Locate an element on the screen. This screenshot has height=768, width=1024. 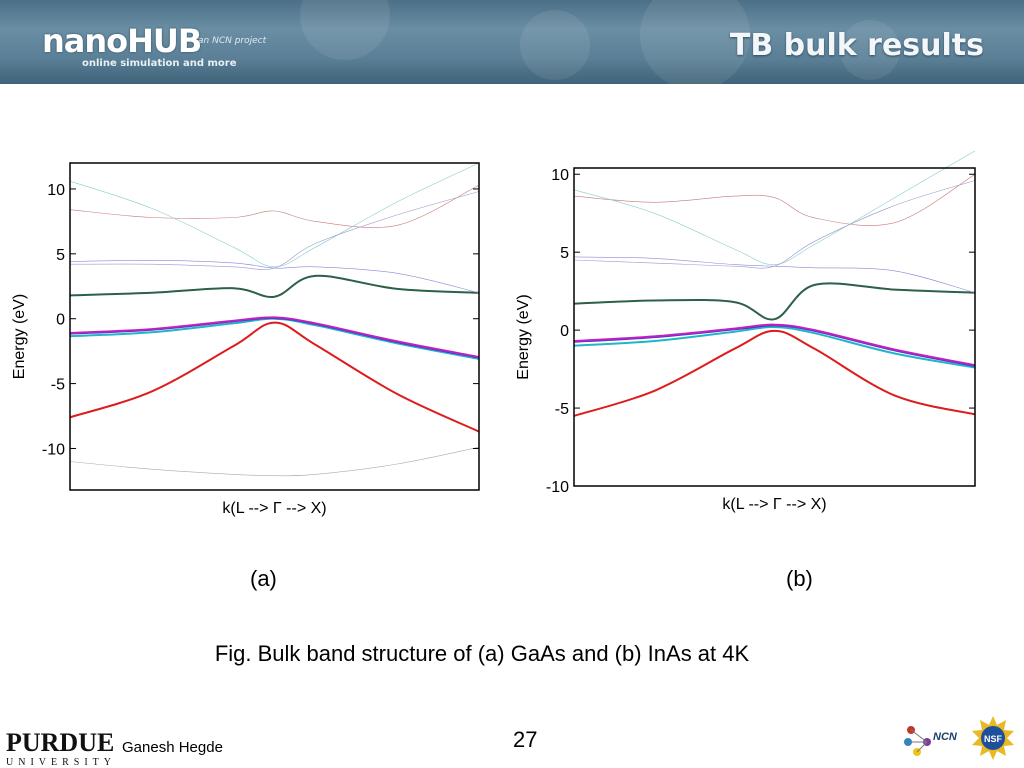
nsf-logo: NSF is located at coordinates (993, 738).